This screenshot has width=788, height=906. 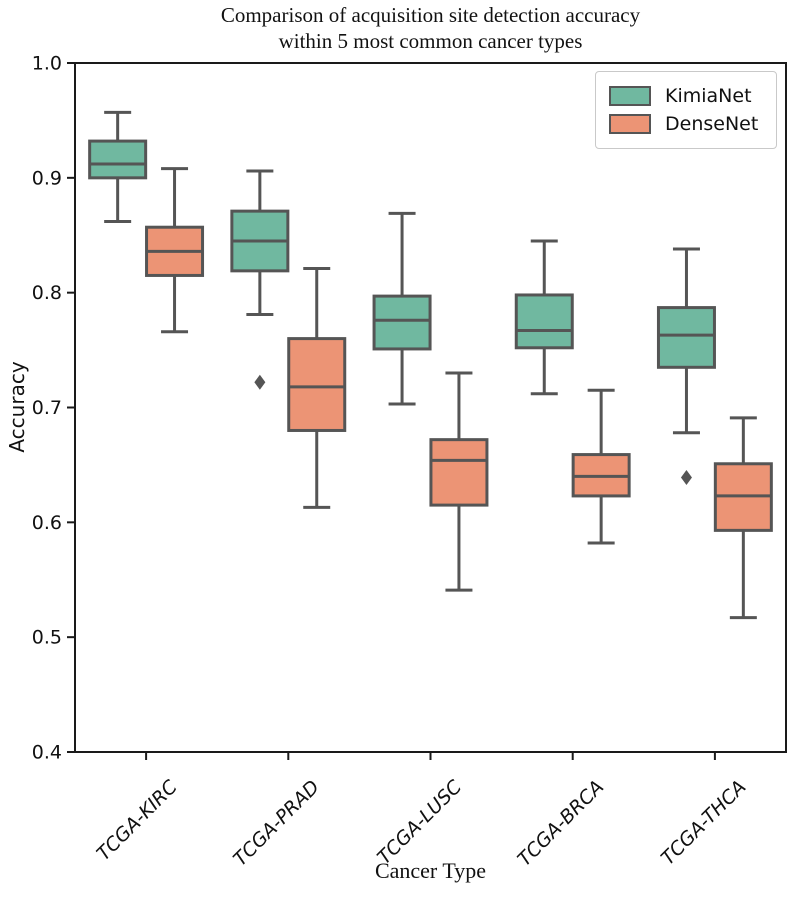 I want to click on chart-title-line2: within 5 most common cancer types, so click(x=430, y=41).